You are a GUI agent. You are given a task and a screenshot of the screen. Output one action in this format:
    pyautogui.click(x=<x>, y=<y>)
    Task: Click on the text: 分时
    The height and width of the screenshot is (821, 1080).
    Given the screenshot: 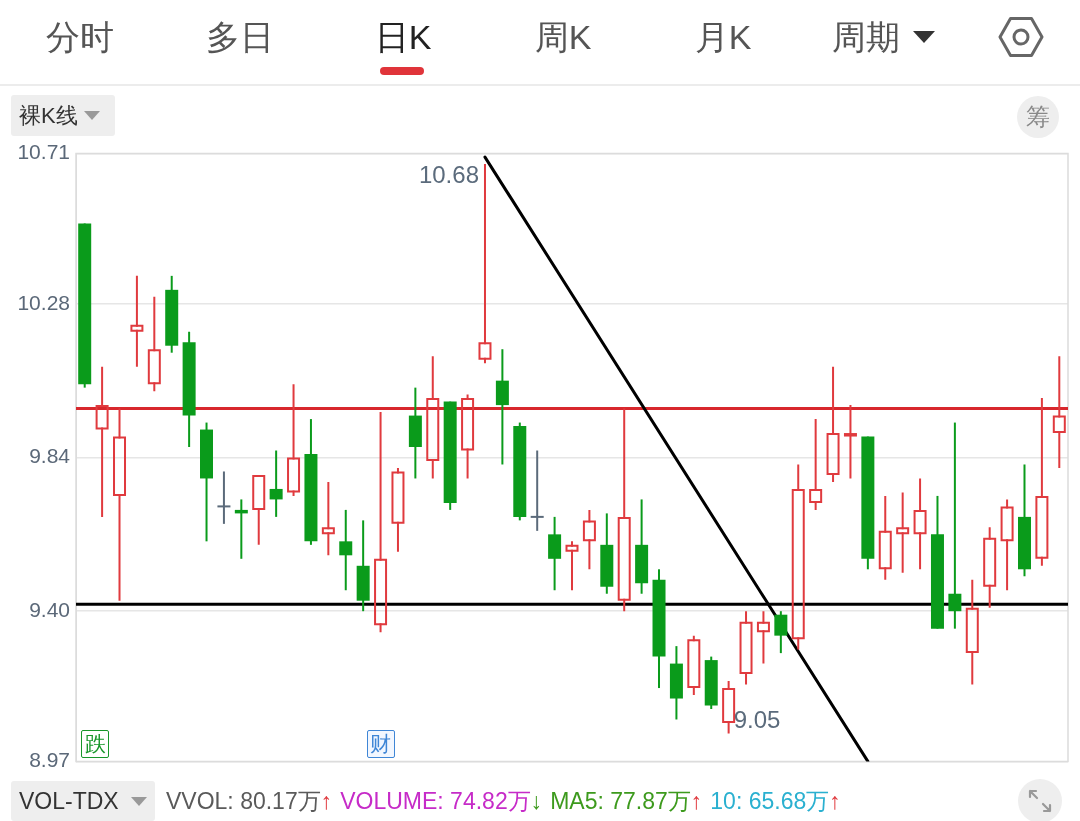 What is the action you would take?
    pyautogui.click(x=80, y=37)
    